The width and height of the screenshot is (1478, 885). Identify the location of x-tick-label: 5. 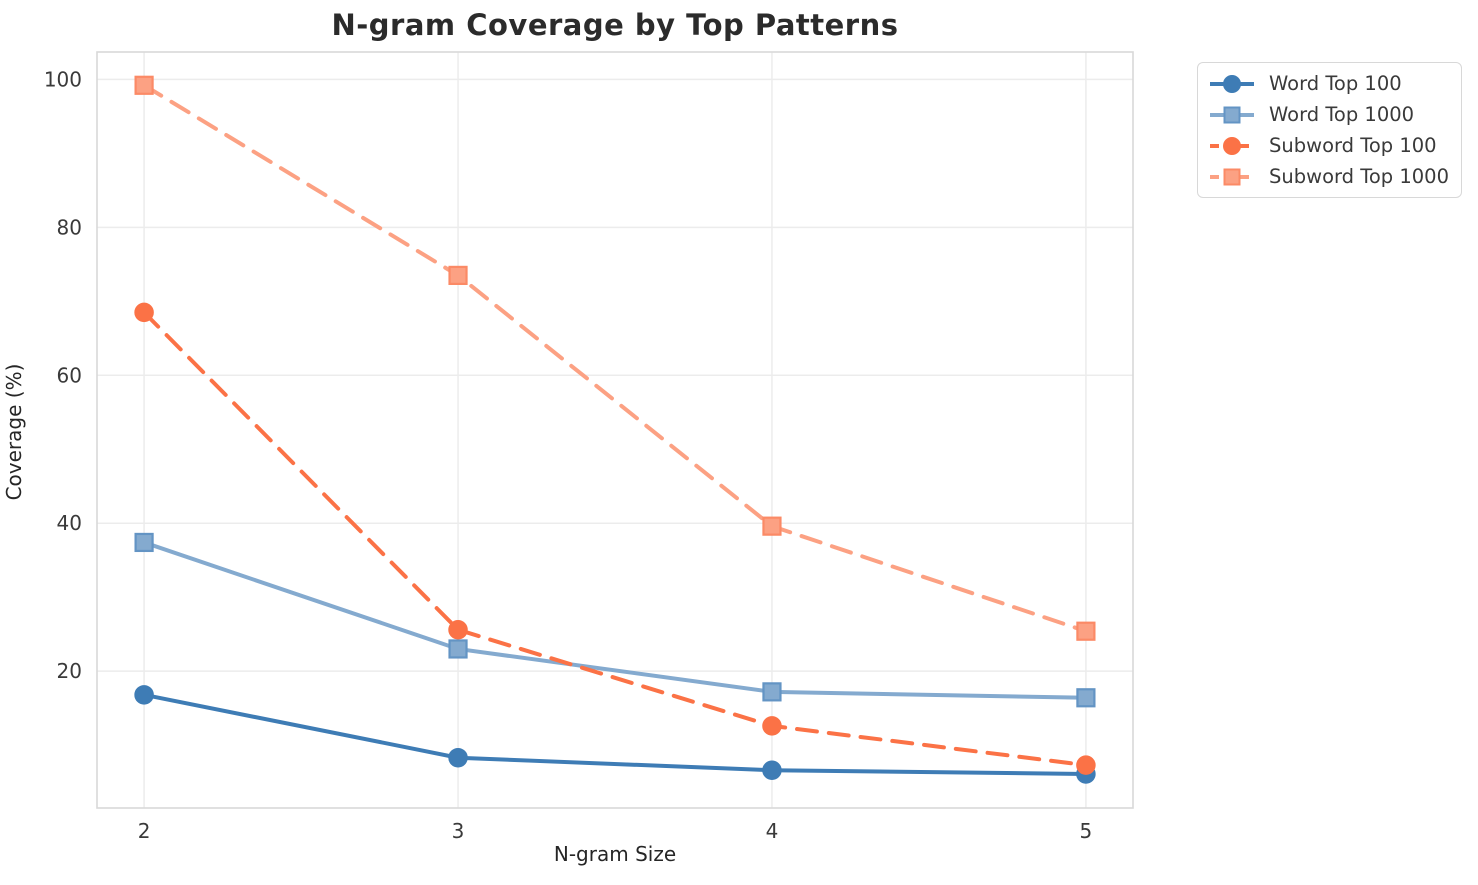
(1086, 831).